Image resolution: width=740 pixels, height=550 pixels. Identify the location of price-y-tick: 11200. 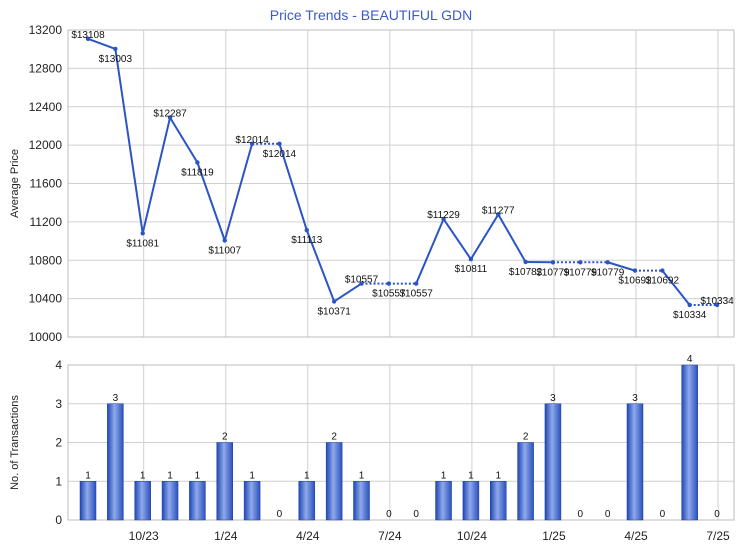
(46, 222).